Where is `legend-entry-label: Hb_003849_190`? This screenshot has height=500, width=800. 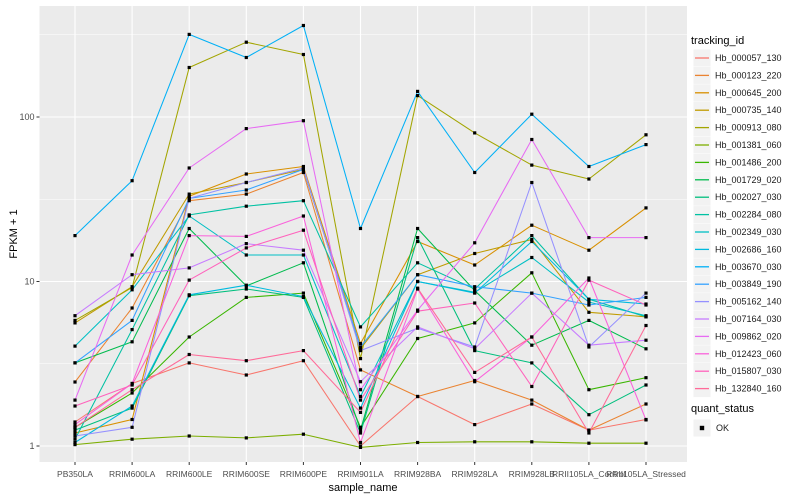
legend-entry-label: Hb_003849_190 is located at coordinates (748, 284).